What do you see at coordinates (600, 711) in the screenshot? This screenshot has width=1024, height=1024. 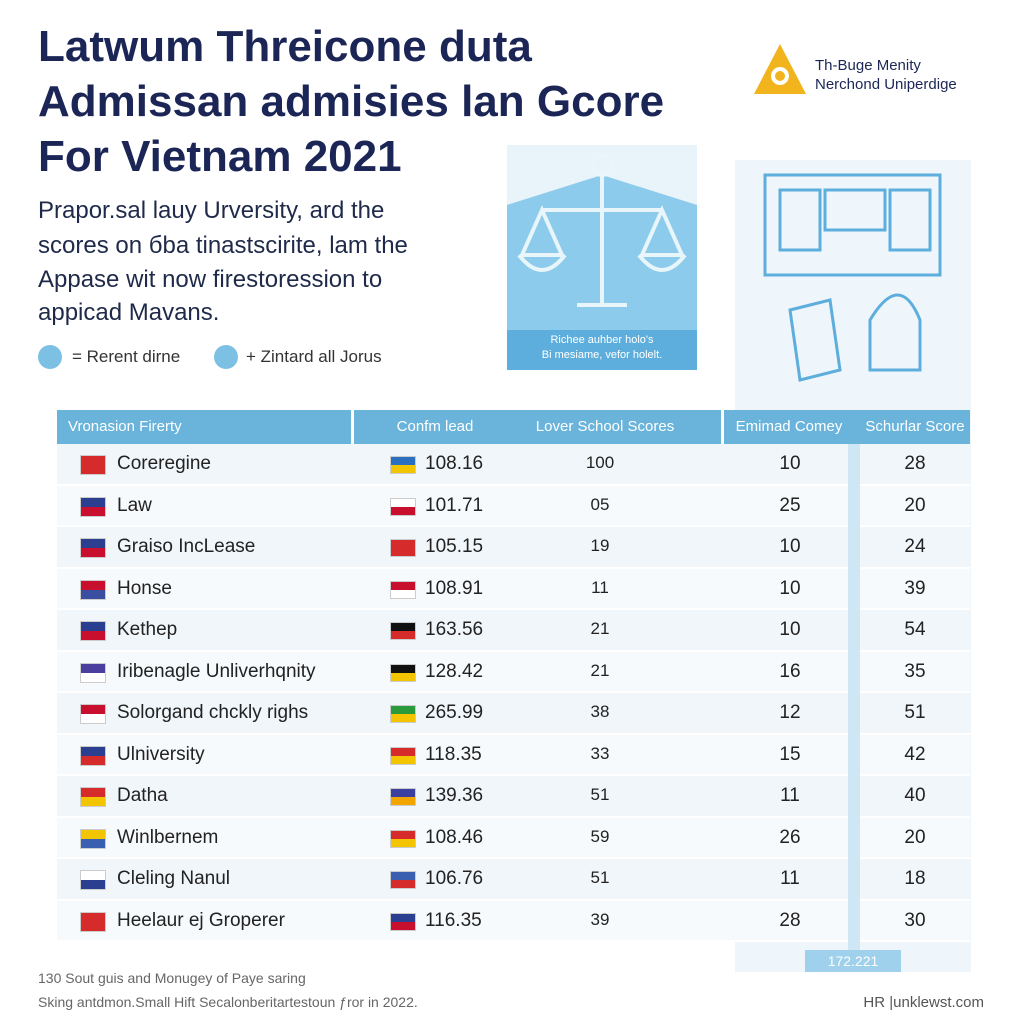 I see `cell-lower: 38` at bounding box center [600, 711].